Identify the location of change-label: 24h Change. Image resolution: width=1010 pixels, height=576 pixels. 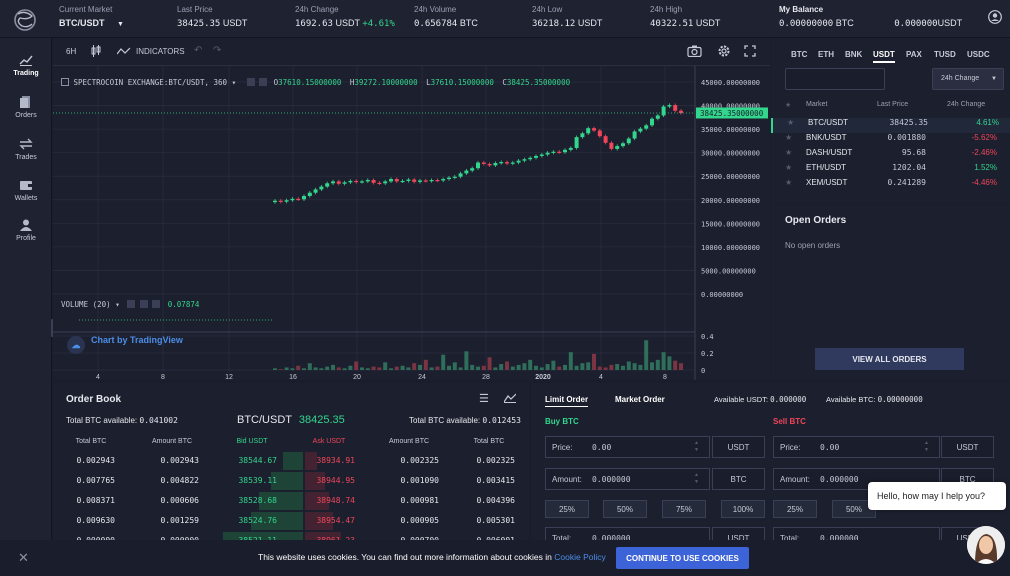
(317, 9).